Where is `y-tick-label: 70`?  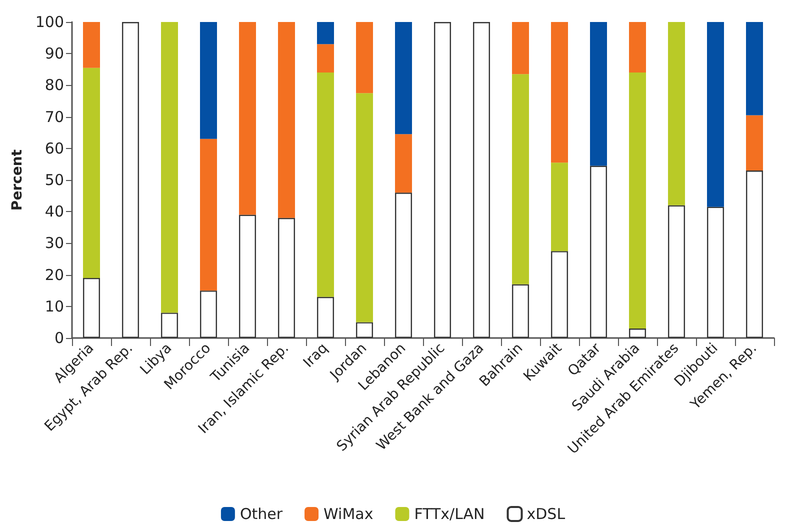
y-tick-label: 70 is located at coordinates (54, 117).